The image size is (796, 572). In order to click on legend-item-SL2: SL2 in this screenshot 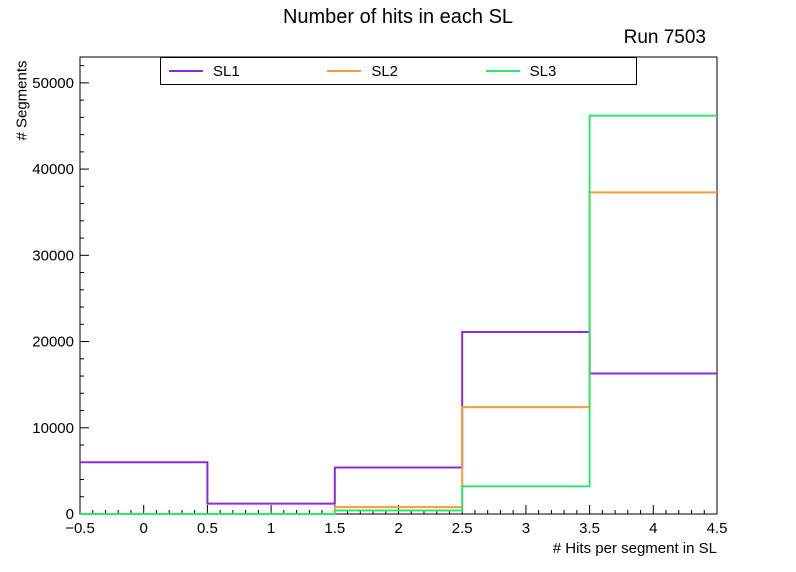, I will do `click(398, 71)`.